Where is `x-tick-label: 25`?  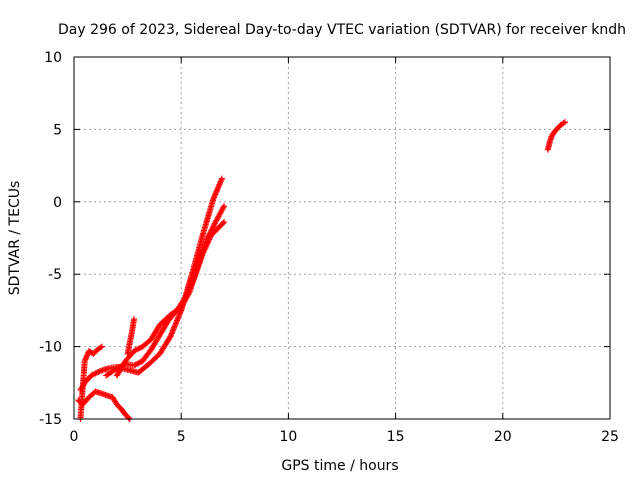 x-tick-label: 25 is located at coordinates (610, 437).